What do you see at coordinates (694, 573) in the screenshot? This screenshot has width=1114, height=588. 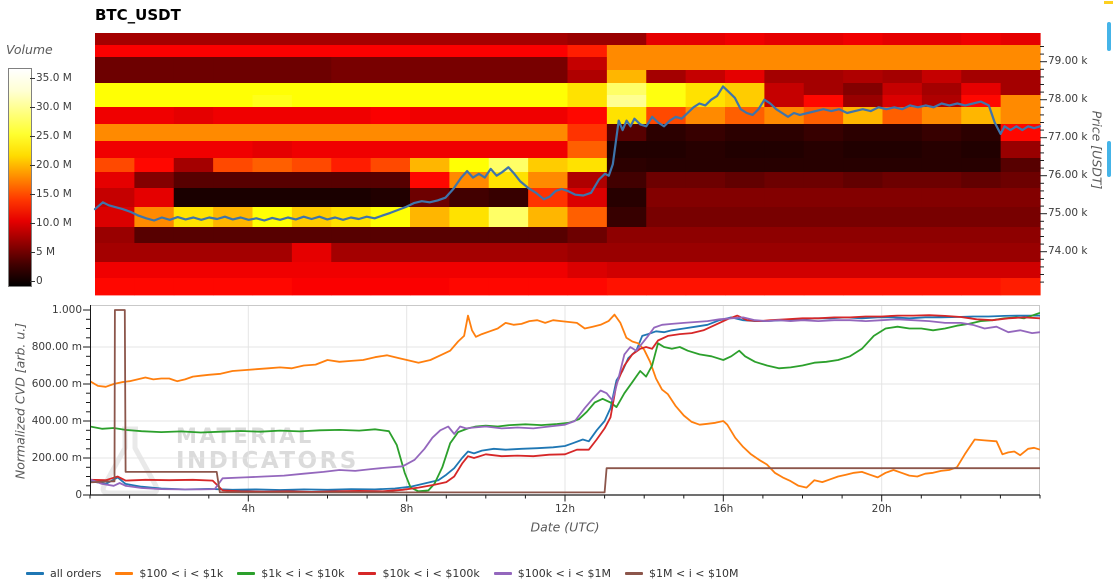 I see `legend-label: $1M < i < $10M` at bounding box center [694, 573].